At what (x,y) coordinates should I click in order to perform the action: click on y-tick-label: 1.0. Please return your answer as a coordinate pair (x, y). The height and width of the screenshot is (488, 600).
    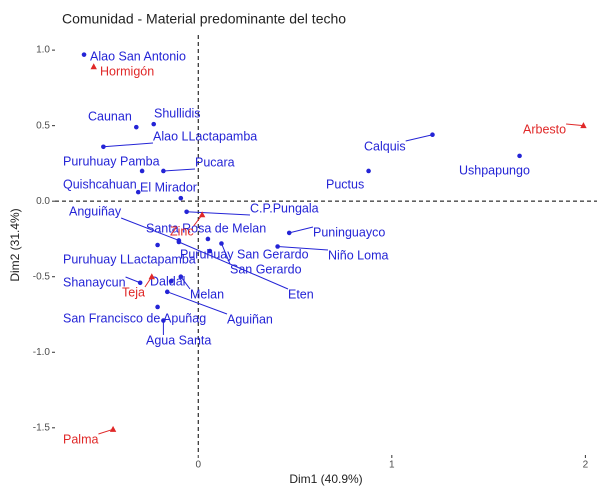
    Looking at the image, I should click on (43, 50).